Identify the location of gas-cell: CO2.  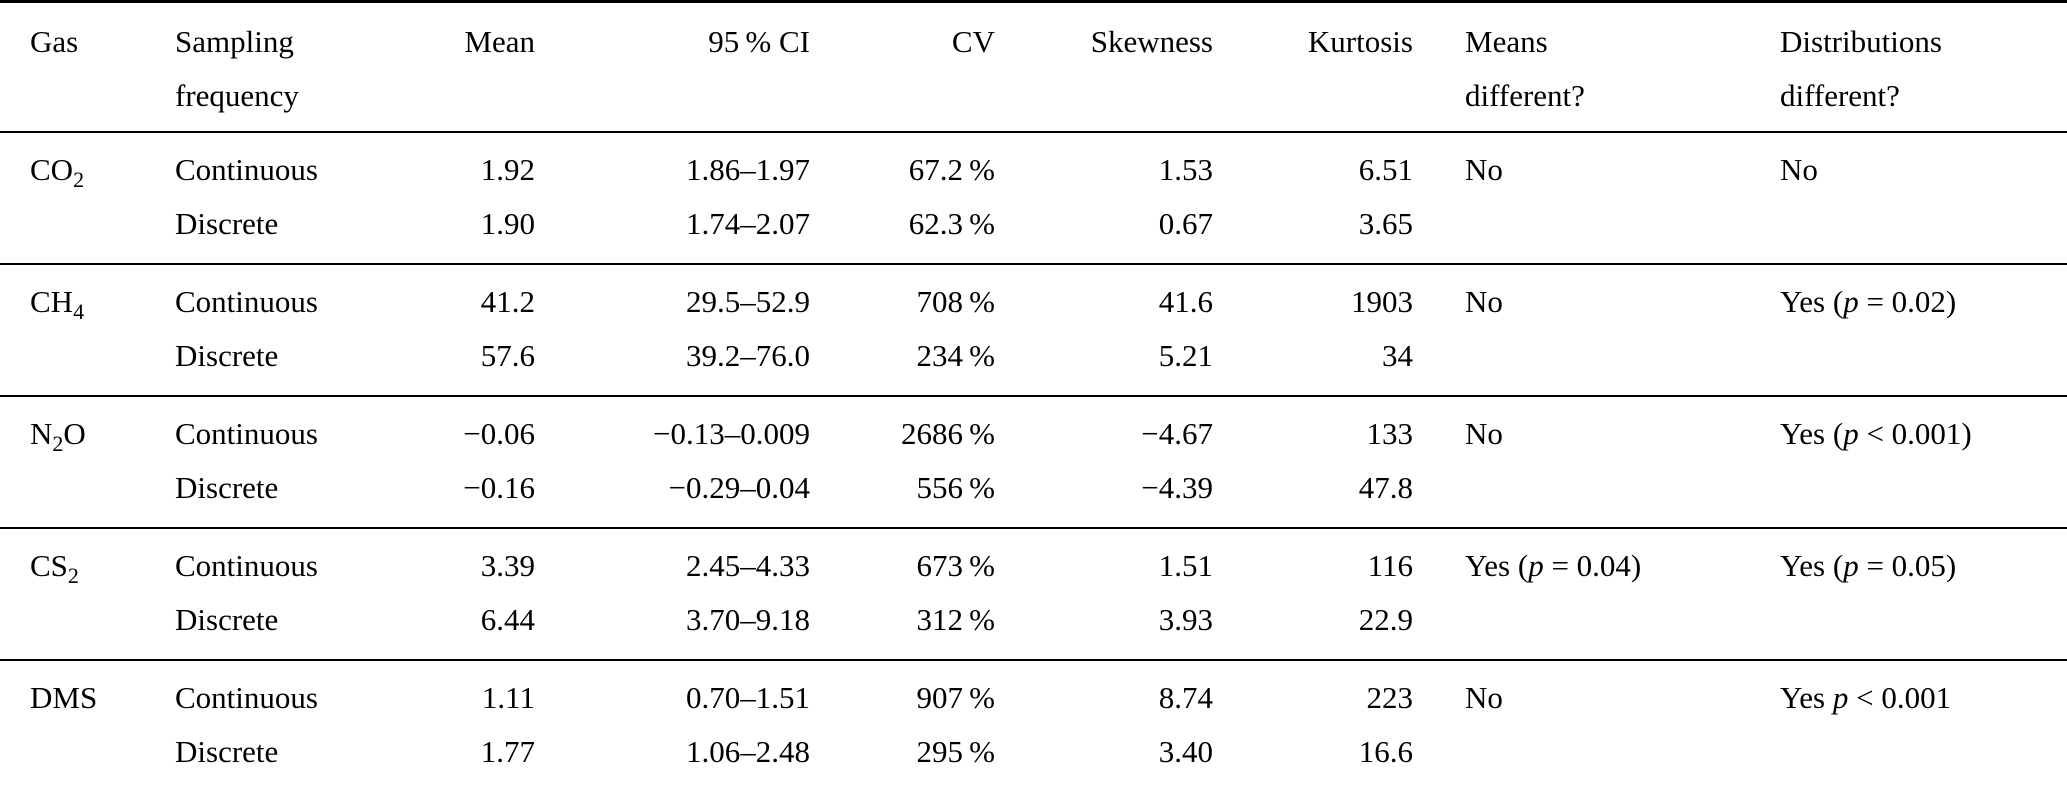
(87, 198).